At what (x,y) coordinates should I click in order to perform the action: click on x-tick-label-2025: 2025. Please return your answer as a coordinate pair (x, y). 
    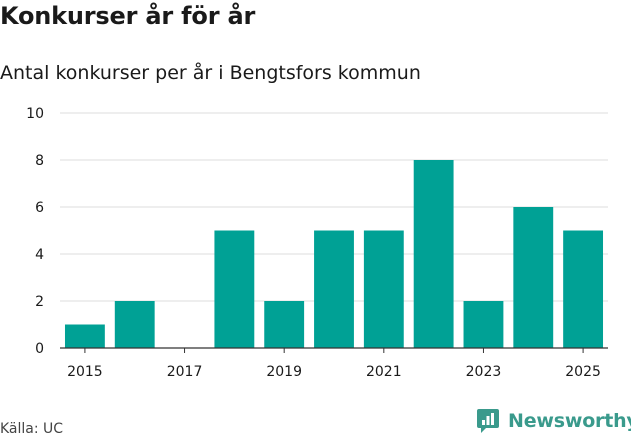
    Looking at the image, I should click on (583, 372).